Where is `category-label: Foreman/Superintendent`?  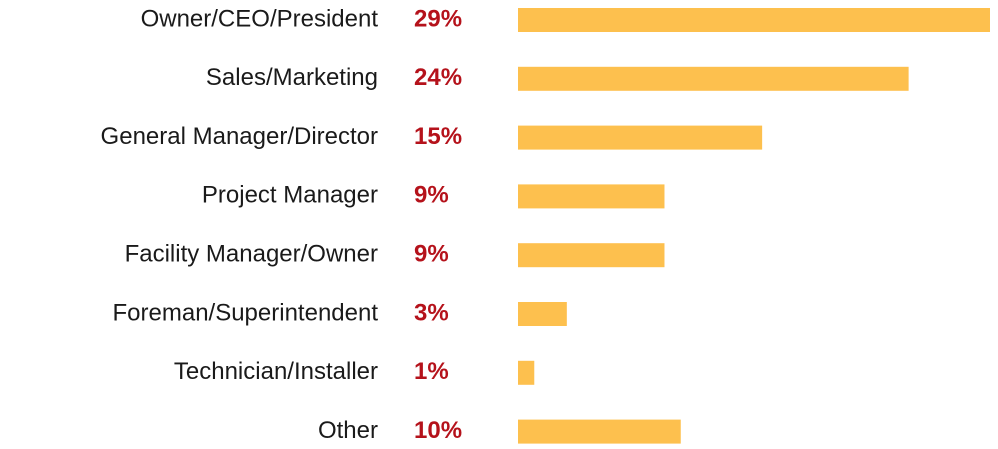 category-label: Foreman/Superintendent is located at coordinates (246, 312).